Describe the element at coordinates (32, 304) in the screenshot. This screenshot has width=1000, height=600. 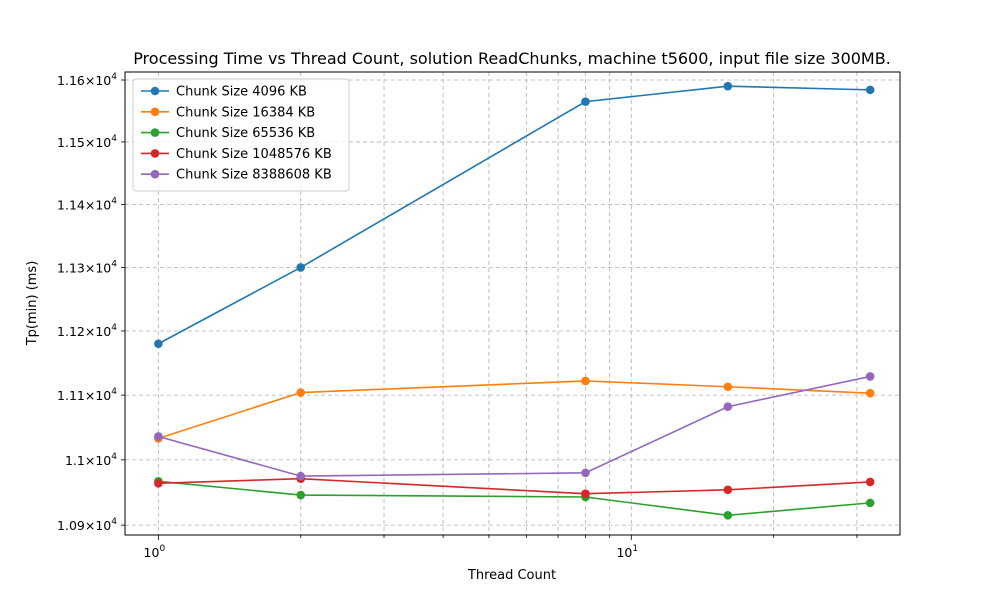
I see `y-axis-label: Tp(min) (ms)` at that location.